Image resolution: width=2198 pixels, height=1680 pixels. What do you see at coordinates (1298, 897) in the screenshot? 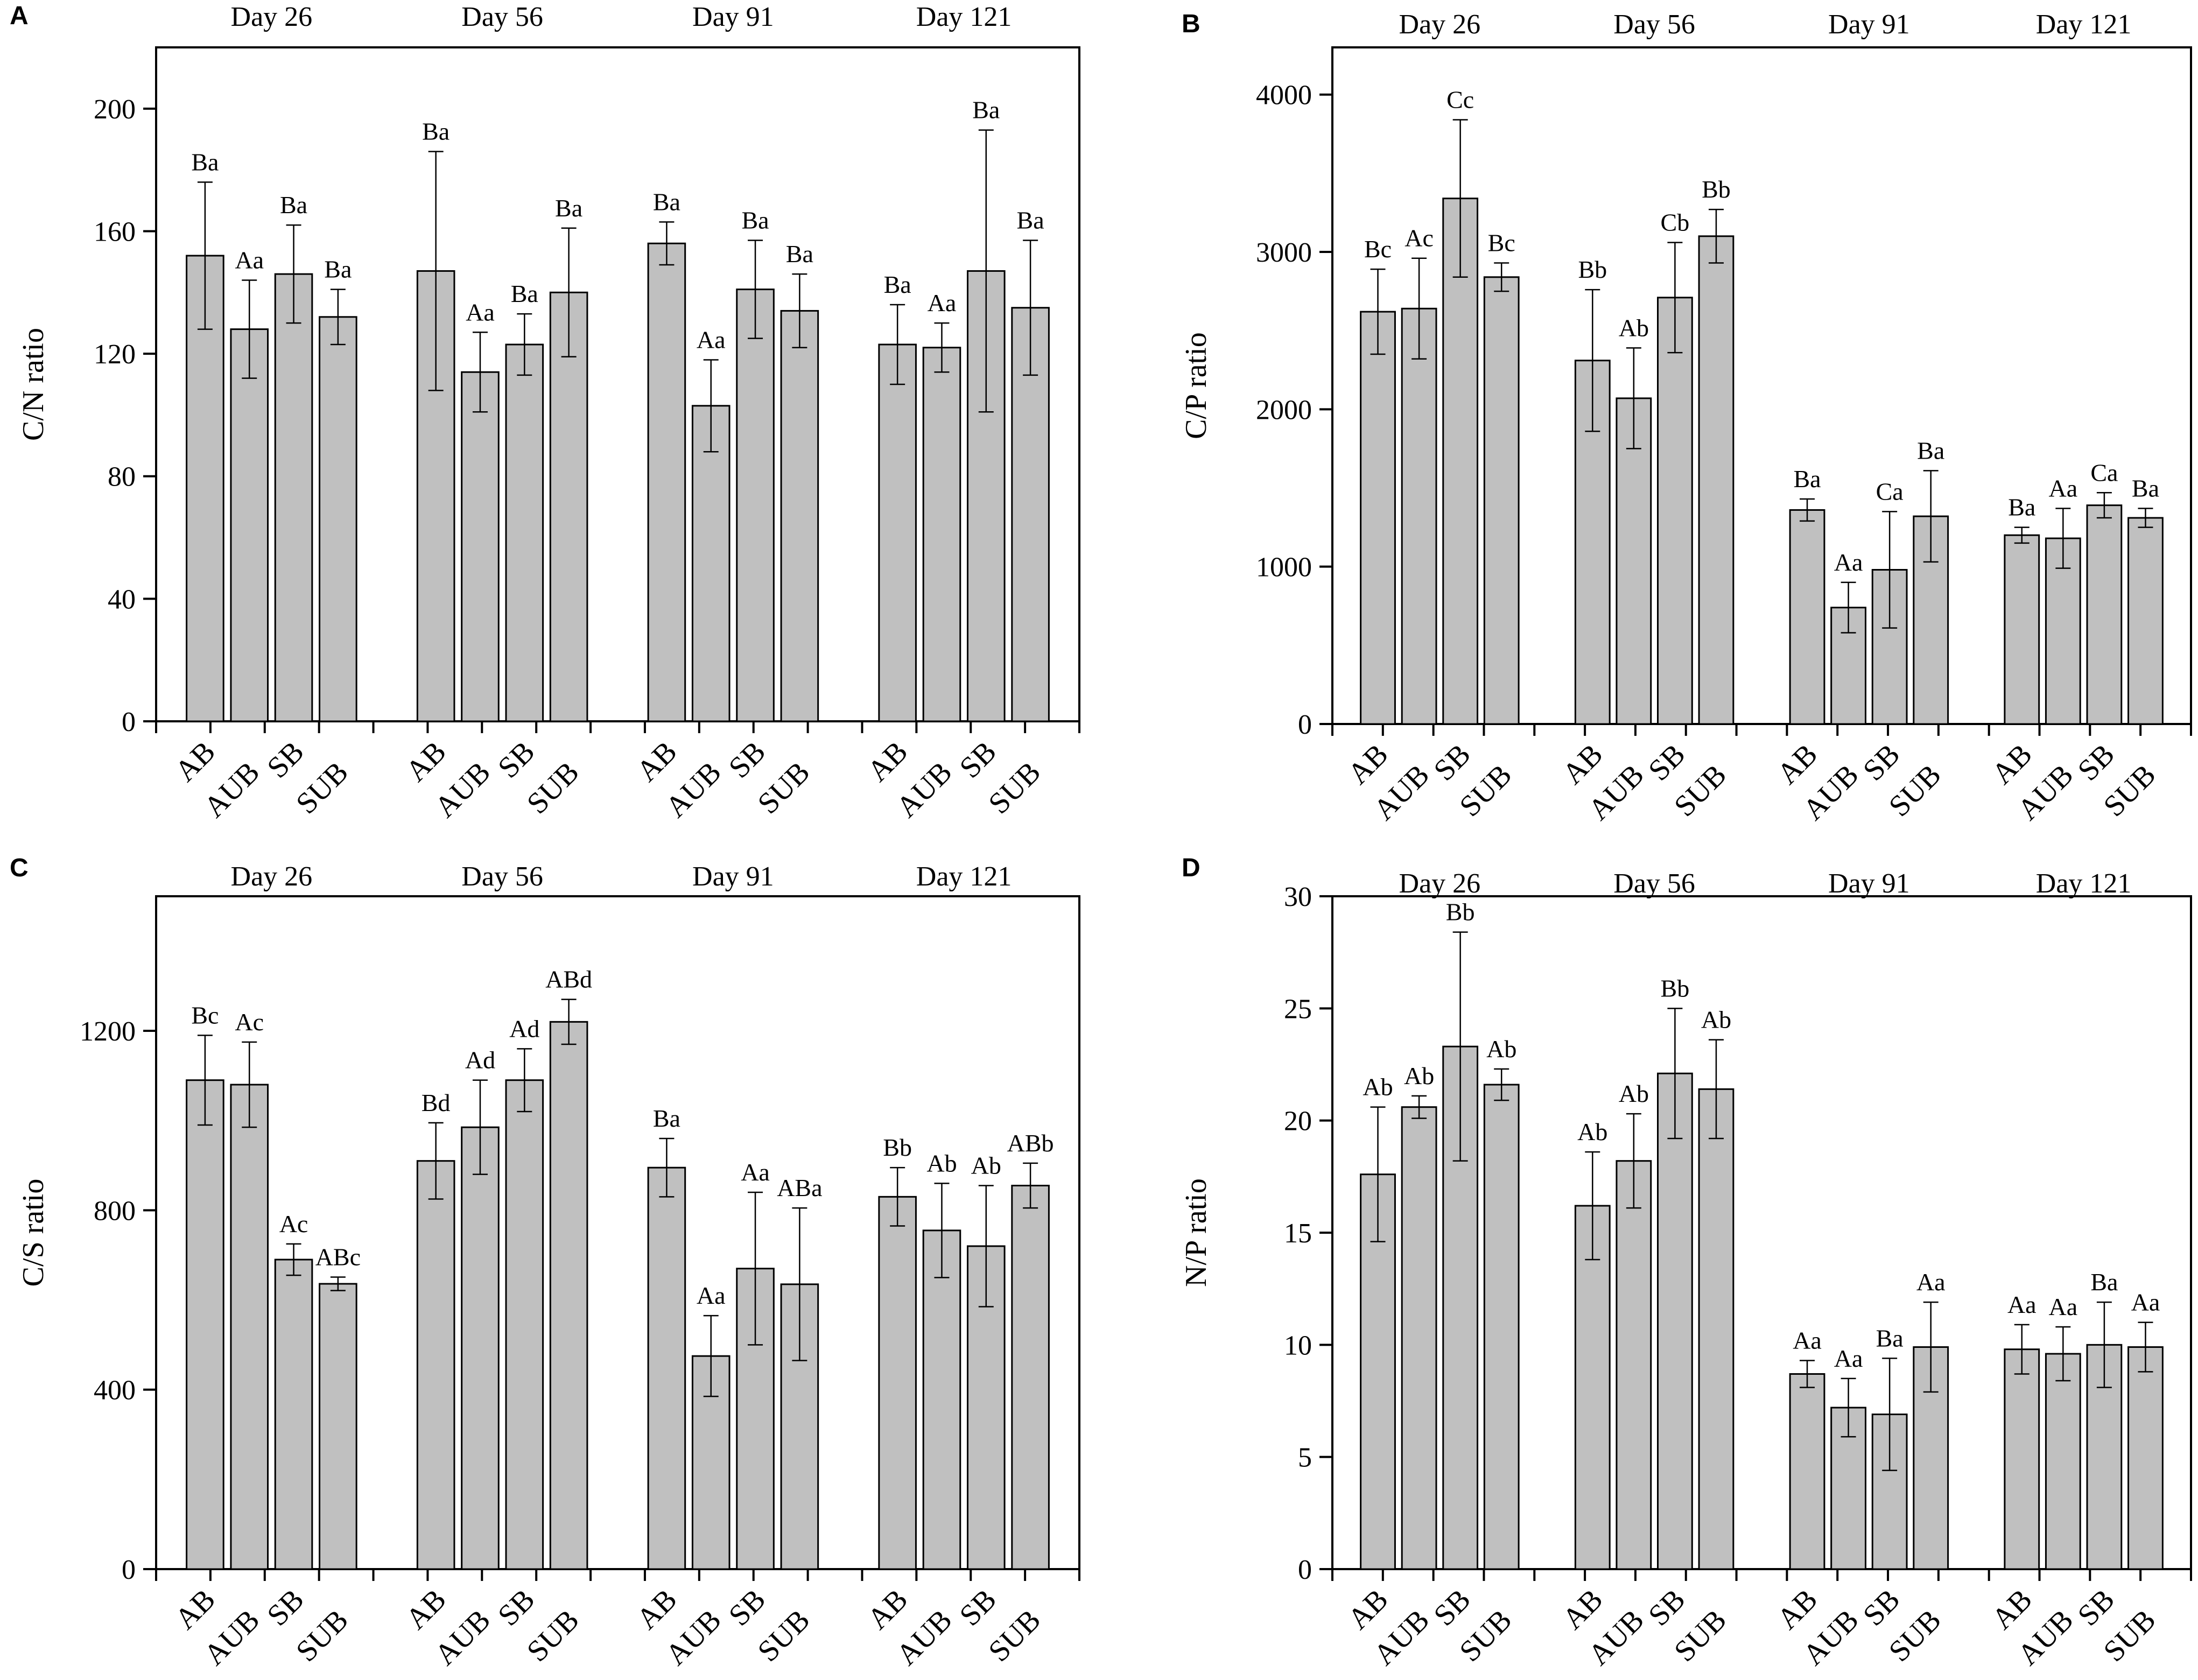
I see `y-tick-label: 30` at bounding box center [1298, 897].